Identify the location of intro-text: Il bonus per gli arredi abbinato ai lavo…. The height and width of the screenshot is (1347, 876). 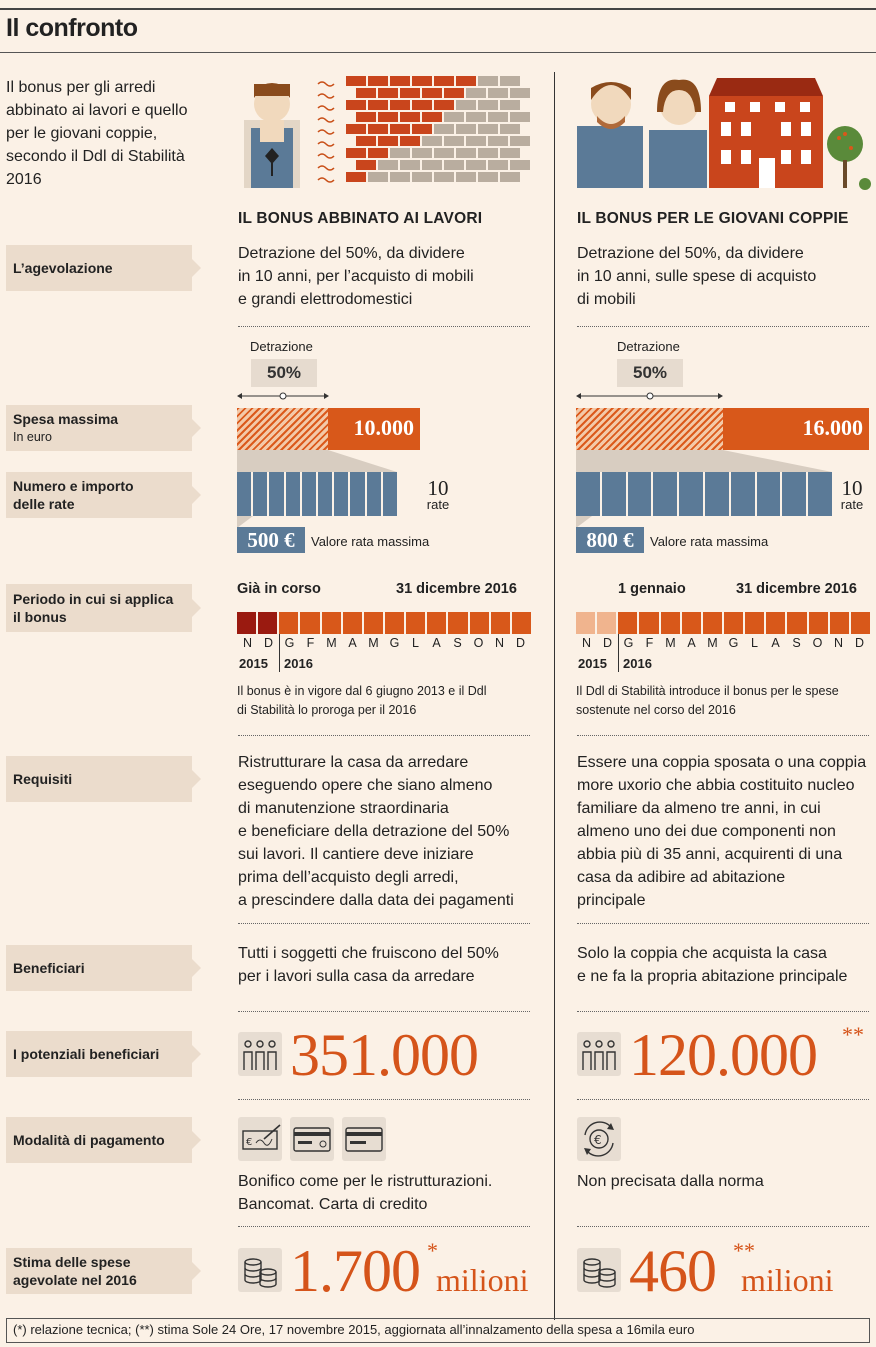
(97, 133).